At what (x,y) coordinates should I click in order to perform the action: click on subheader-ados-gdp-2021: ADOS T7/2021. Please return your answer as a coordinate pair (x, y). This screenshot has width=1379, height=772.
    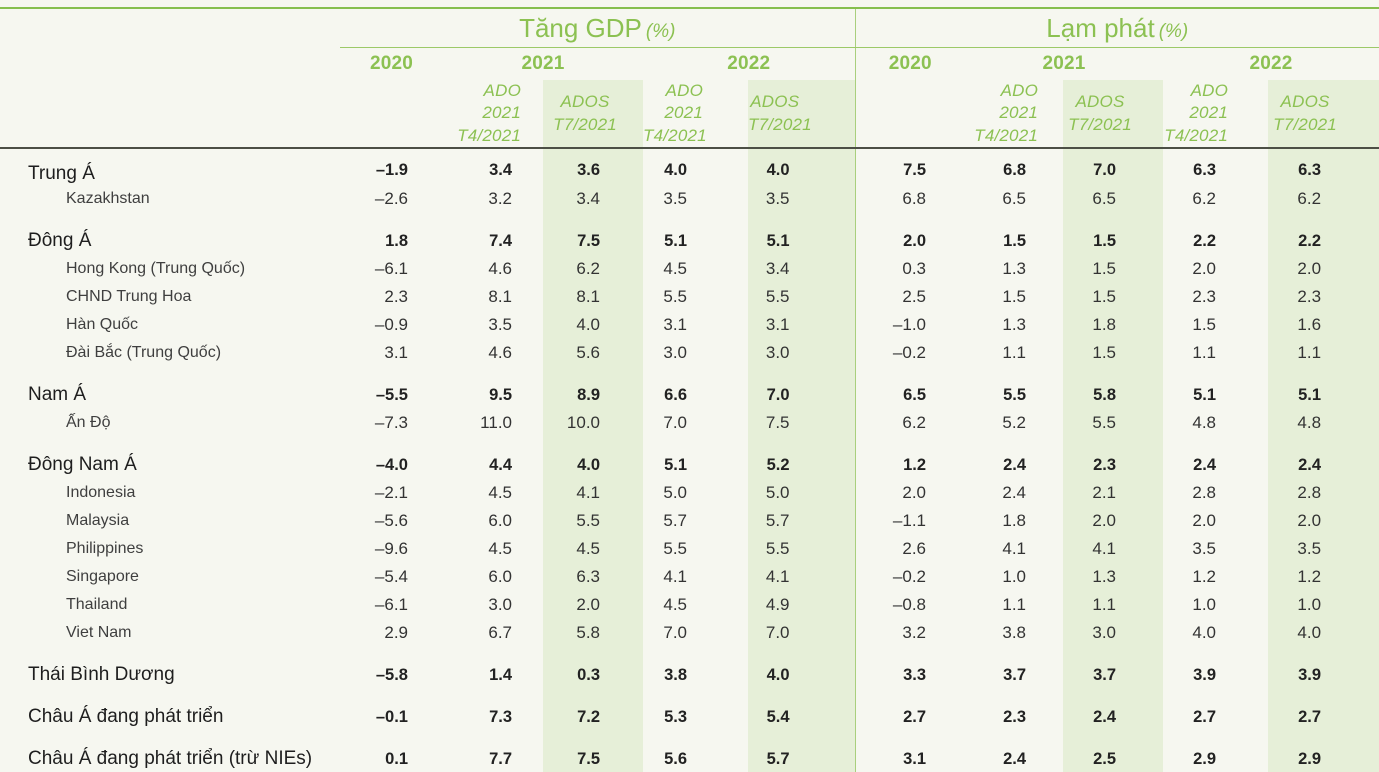
    Looking at the image, I should click on (593, 115).